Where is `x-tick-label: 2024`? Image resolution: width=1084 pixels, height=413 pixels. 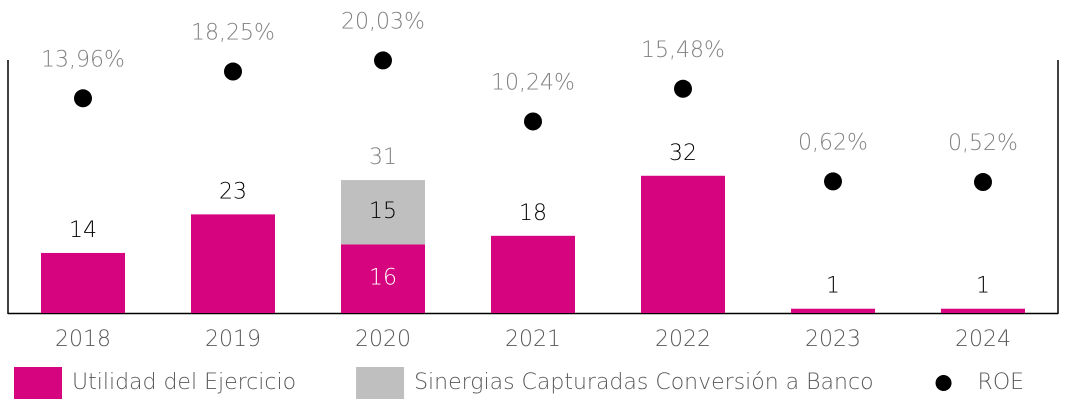
x-tick-label: 2024 is located at coordinates (983, 339).